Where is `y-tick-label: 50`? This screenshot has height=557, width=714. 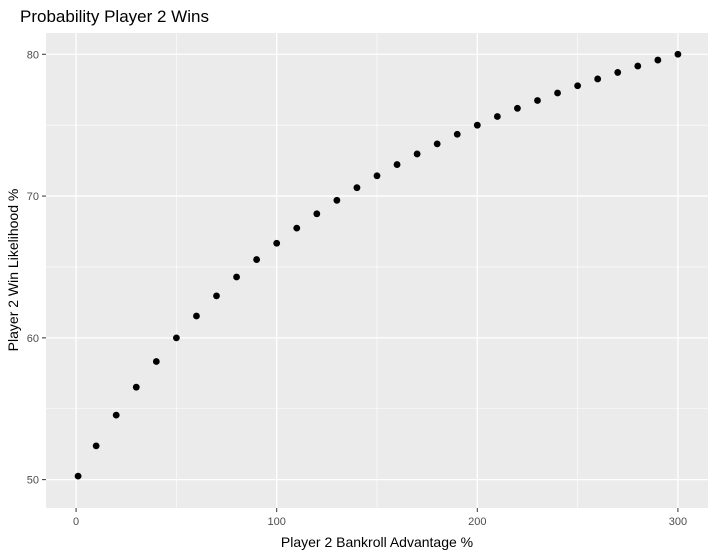 y-tick-label: 50 is located at coordinates (33, 481).